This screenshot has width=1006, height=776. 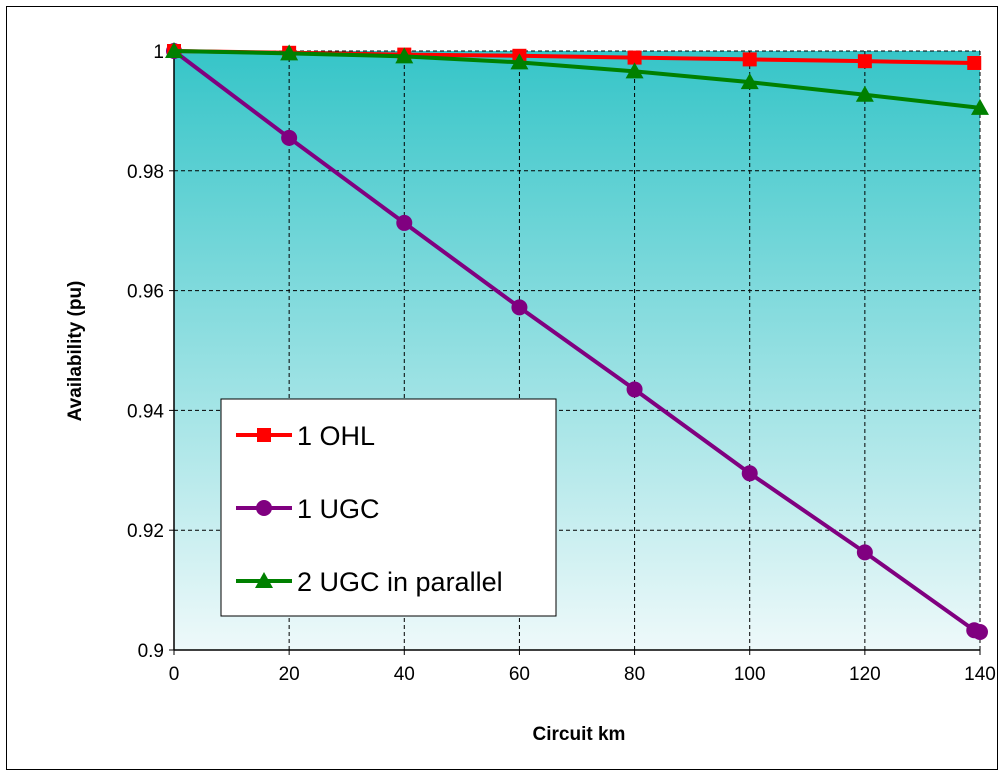 What do you see at coordinates (519, 674) in the screenshot?
I see `x-tick-label: 60` at bounding box center [519, 674].